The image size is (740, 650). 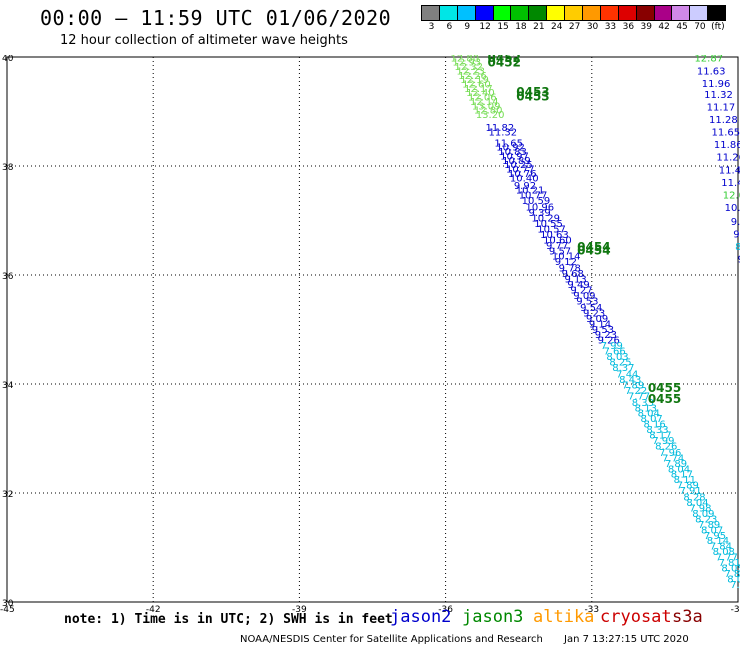 What do you see at coordinates (730, 568) in the screenshot?
I see `wave-height-value: 8.05` at bounding box center [730, 568].